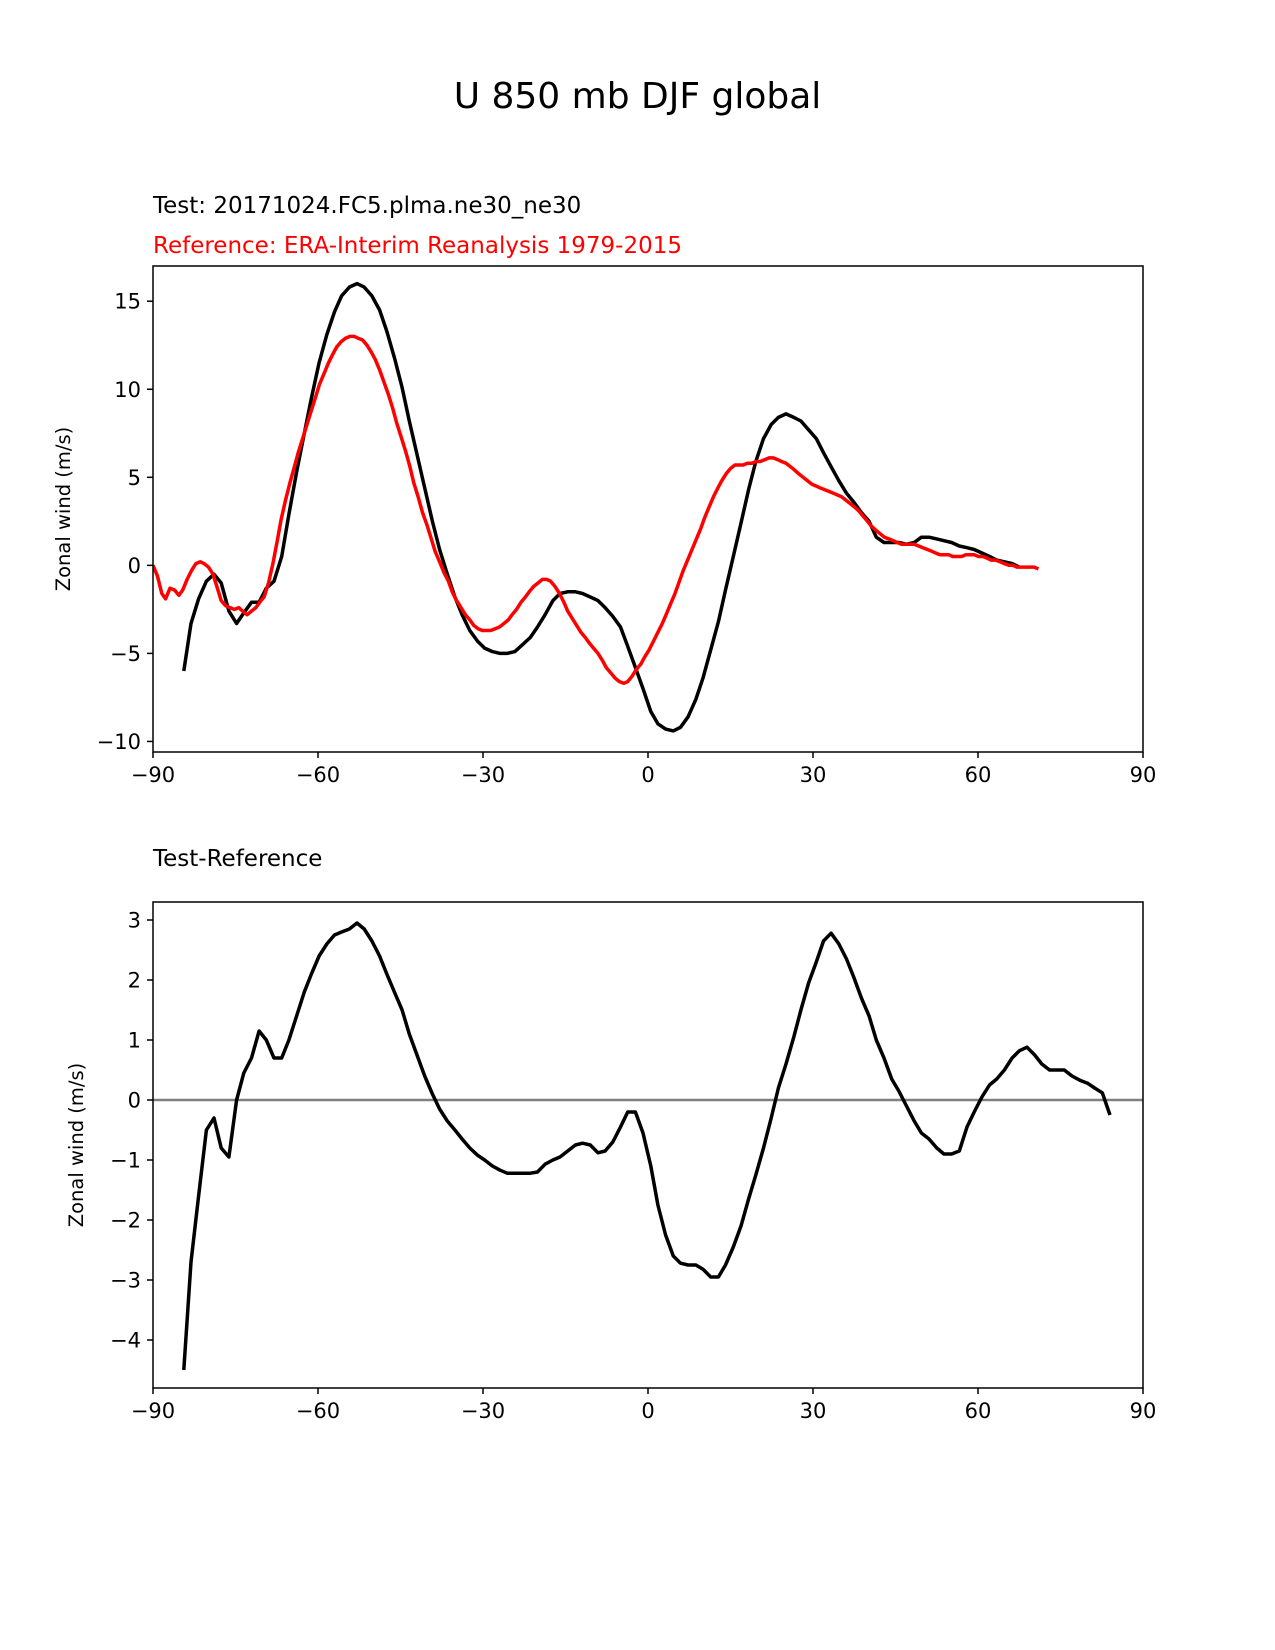 The height and width of the screenshot is (1650, 1275). I want to click on y-tick-label: 2, so click(134, 981).